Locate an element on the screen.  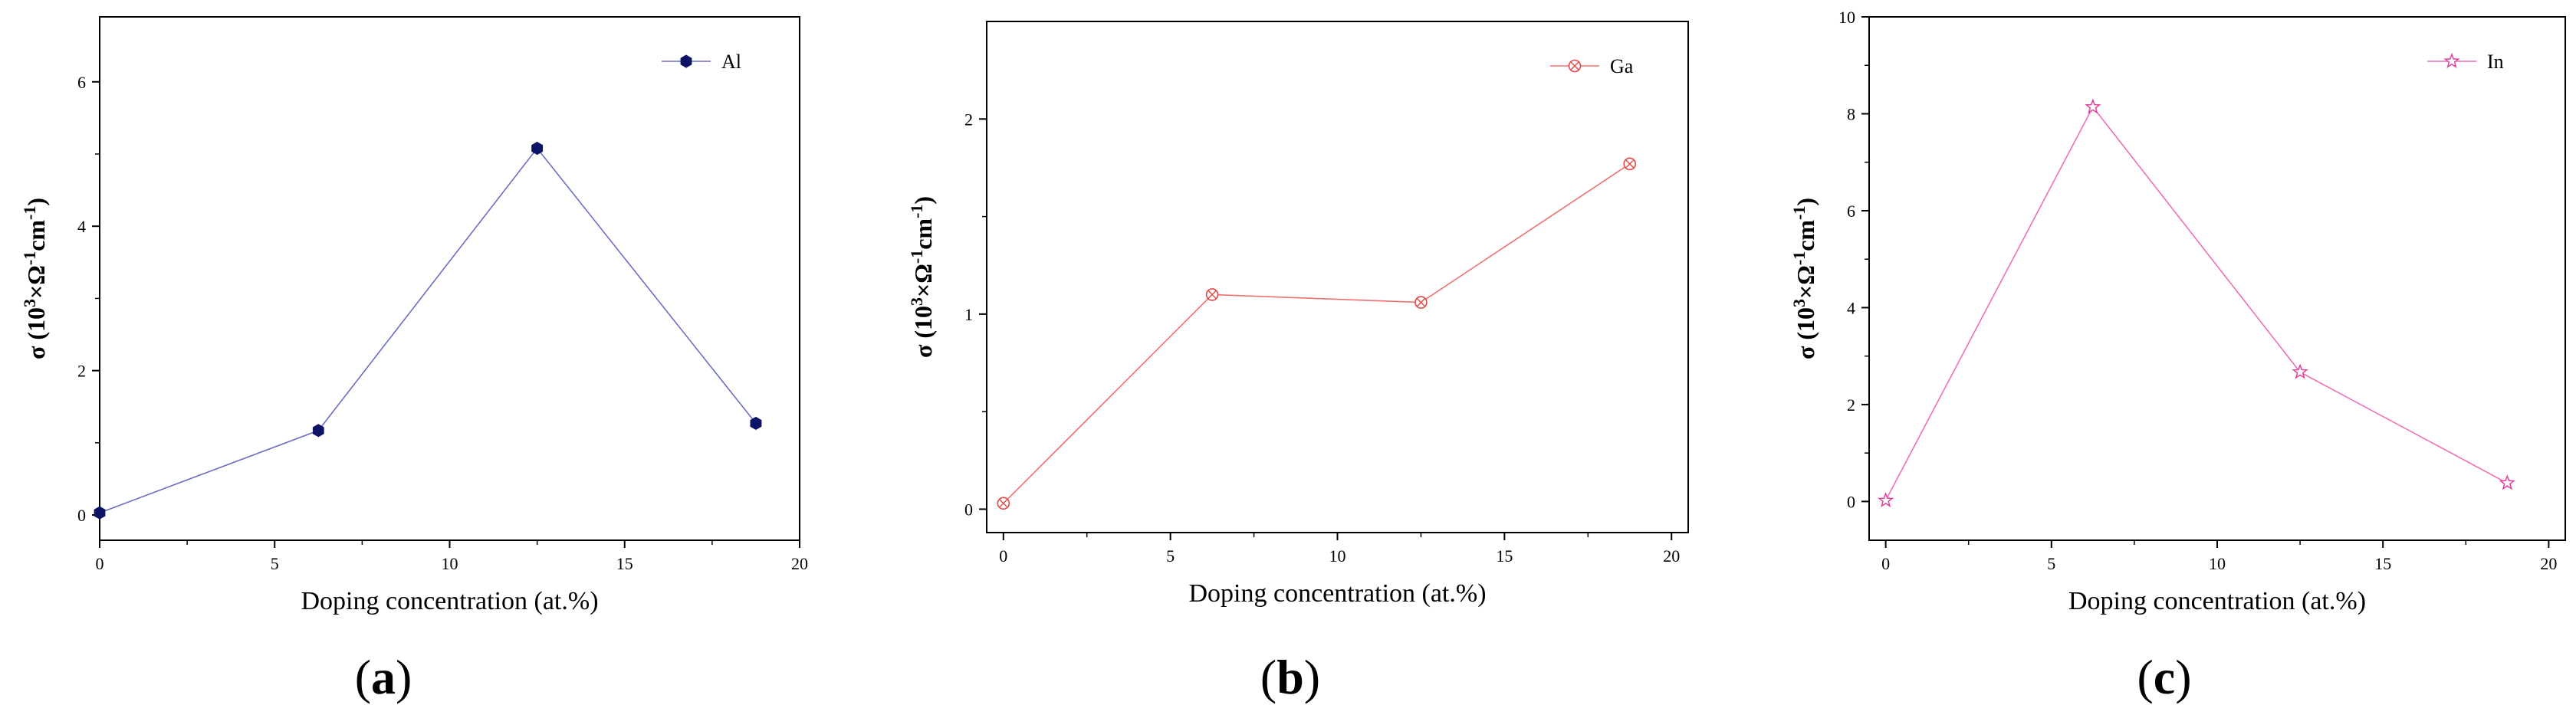
series-in is located at coordinates (2196, 303).